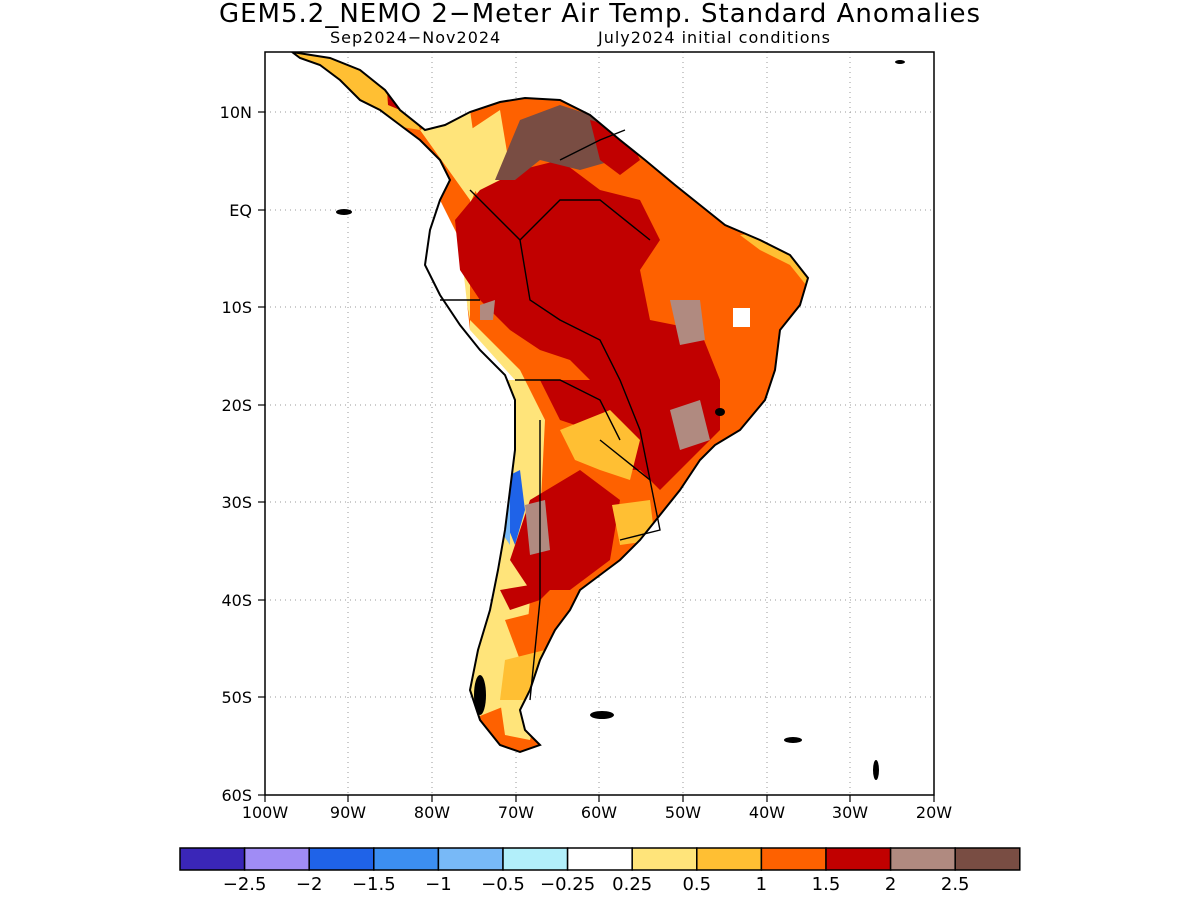  What do you see at coordinates (236, 112) in the screenshot?
I see `lat-label: 10N` at bounding box center [236, 112].